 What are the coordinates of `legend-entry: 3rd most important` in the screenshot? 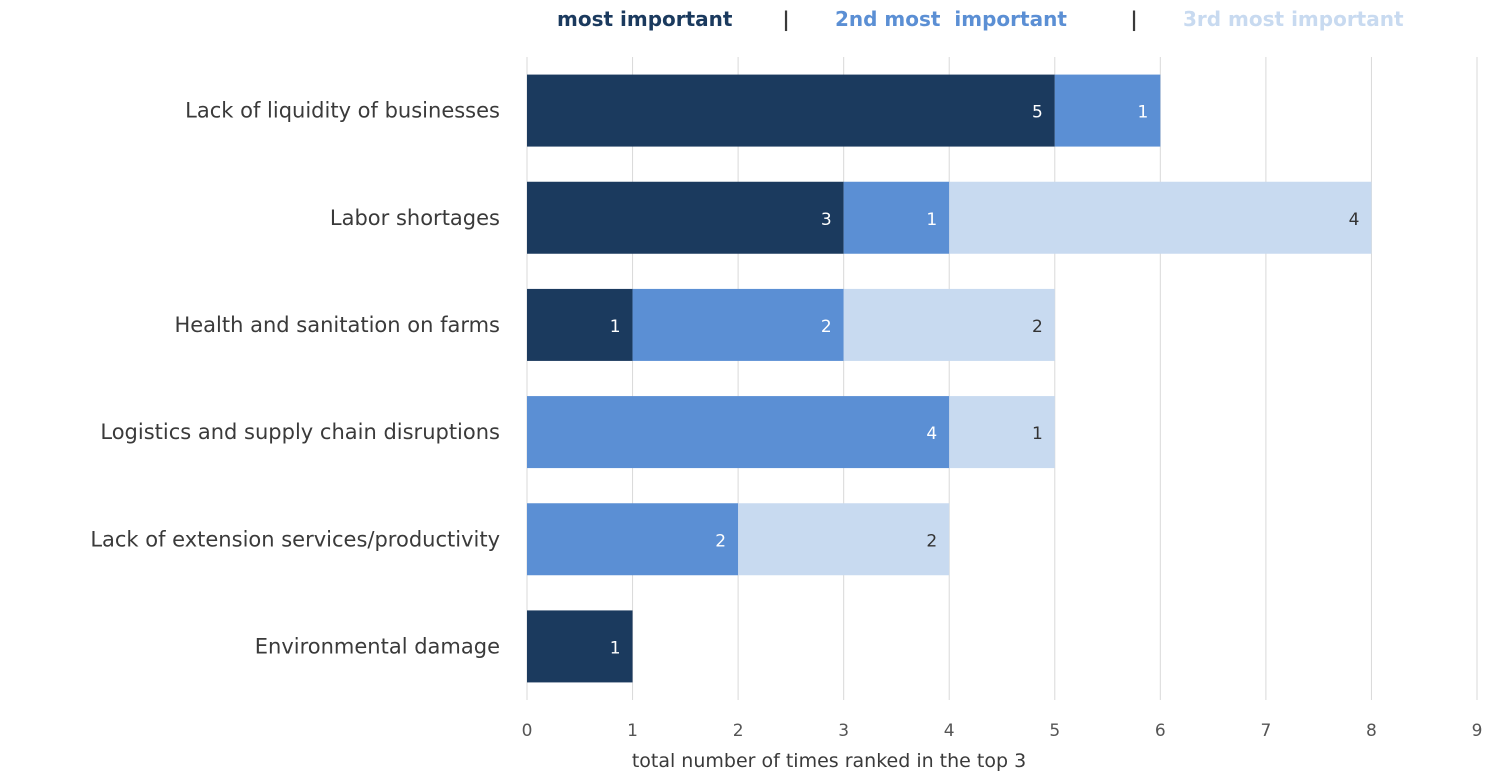 It's located at (1293, 19).